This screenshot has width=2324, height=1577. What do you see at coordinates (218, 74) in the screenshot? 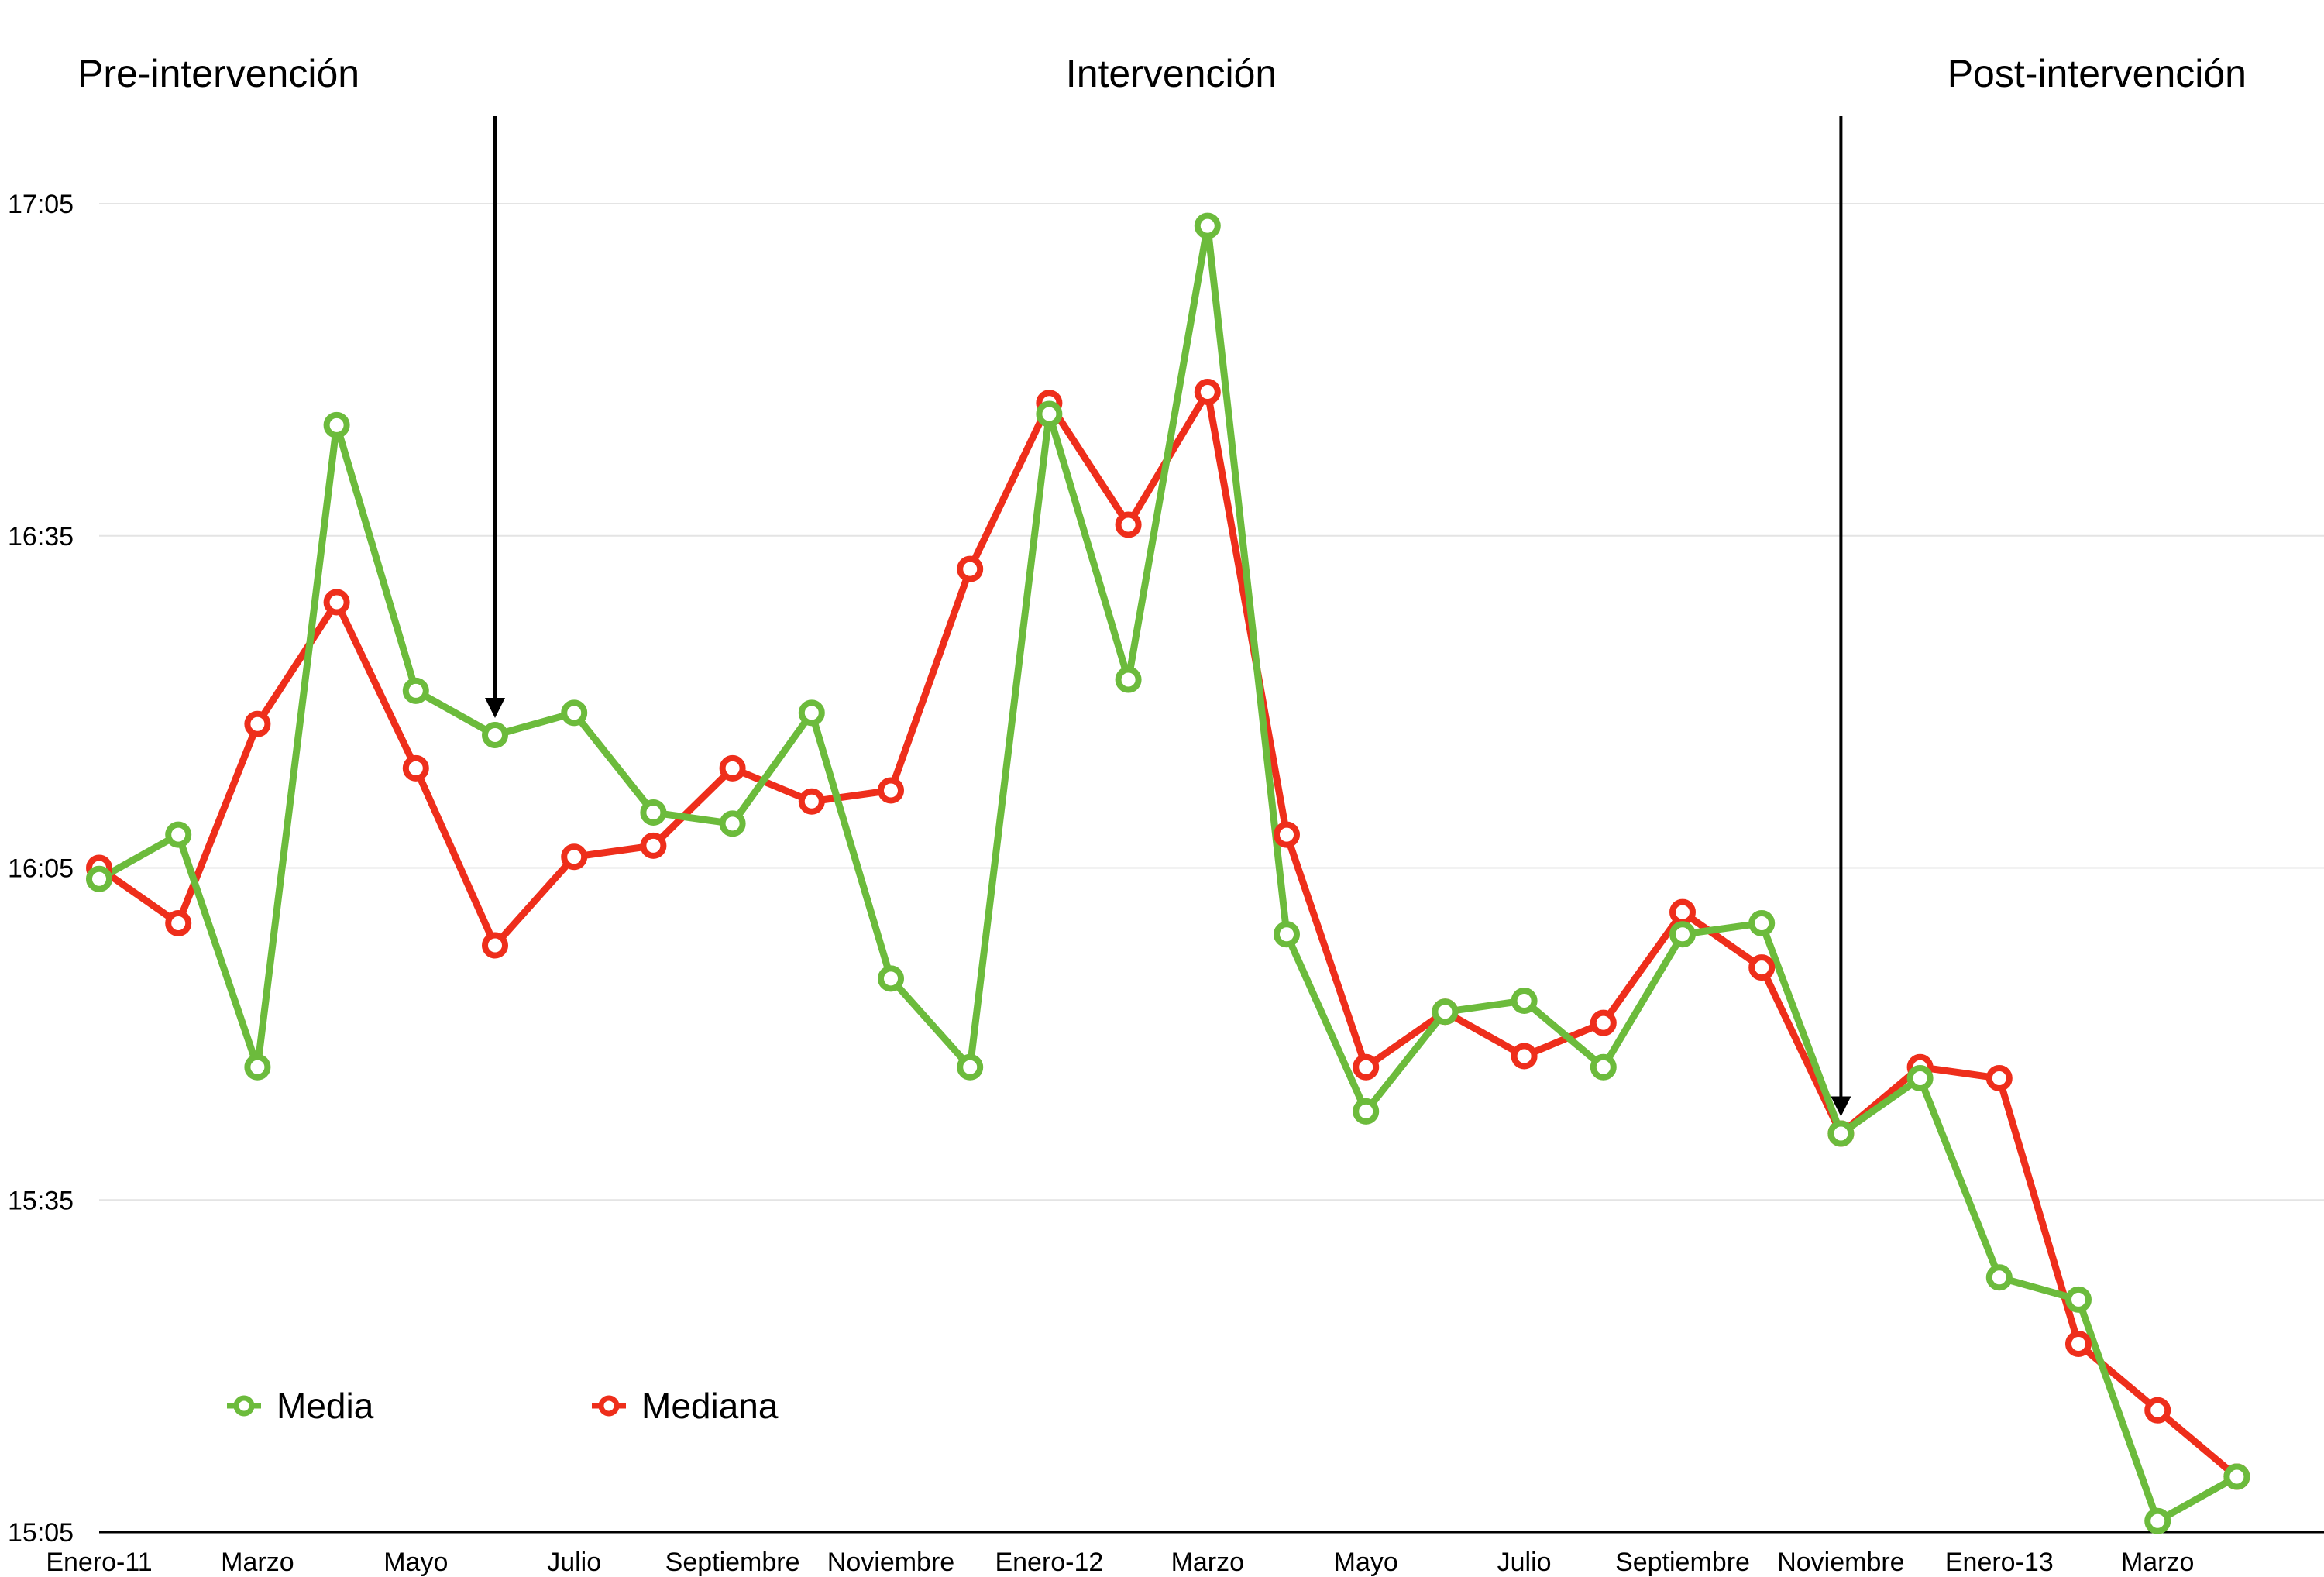
I see `phase-label-0: Pre-intervención` at bounding box center [218, 74].